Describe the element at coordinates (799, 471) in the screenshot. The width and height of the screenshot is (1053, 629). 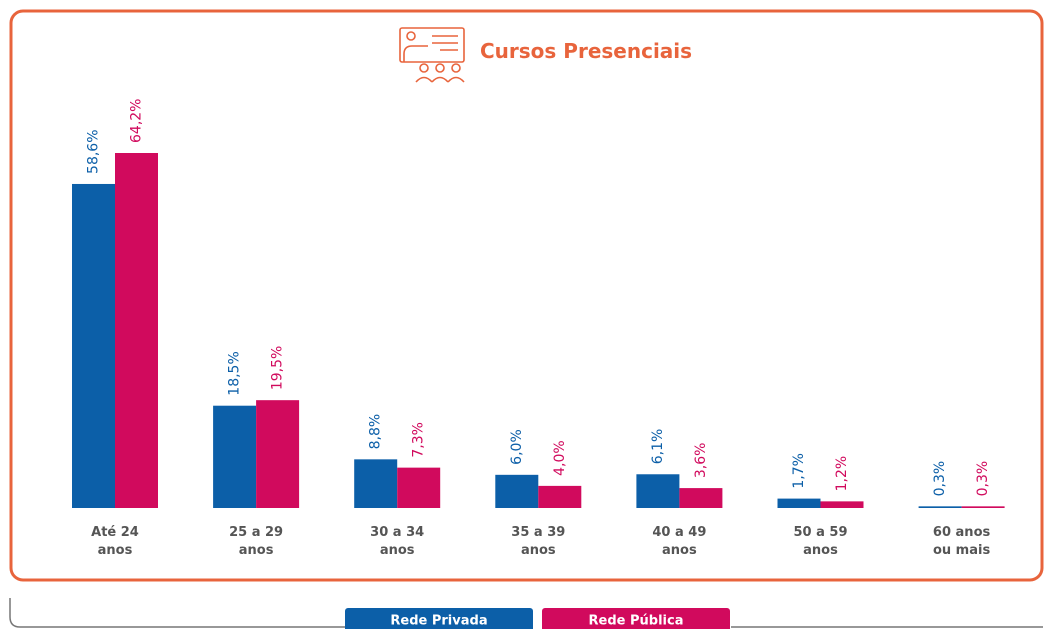
I see `value-label: 1,7%` at that location.